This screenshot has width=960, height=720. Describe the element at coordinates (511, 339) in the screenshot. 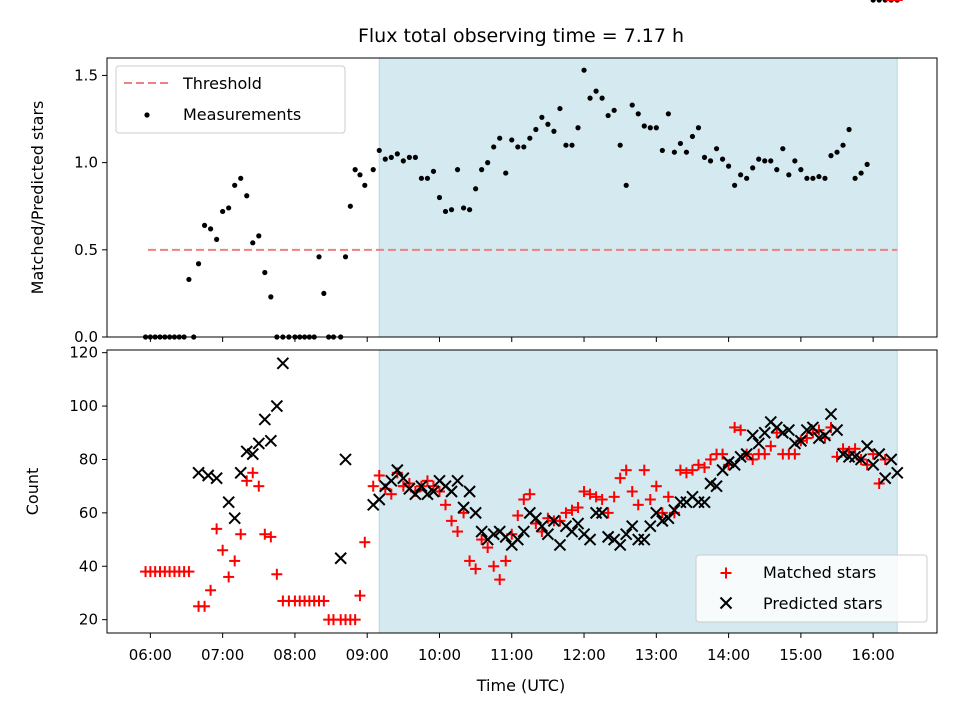

I see `top-x-tick-marks` at that location.